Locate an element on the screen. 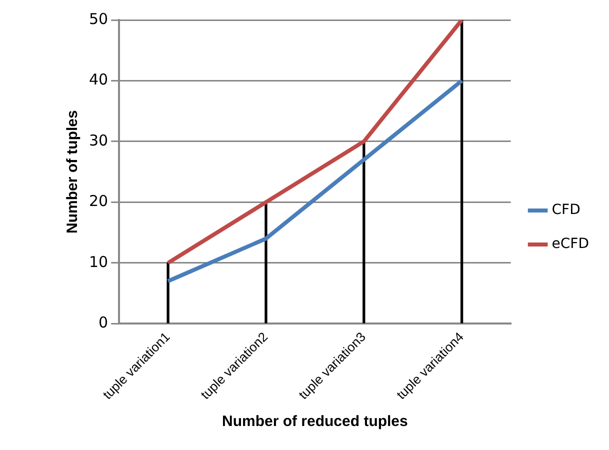 This screenshot has width=609, height=450. y-axis-title: Number of tuples is located at coordinates (73, 172).